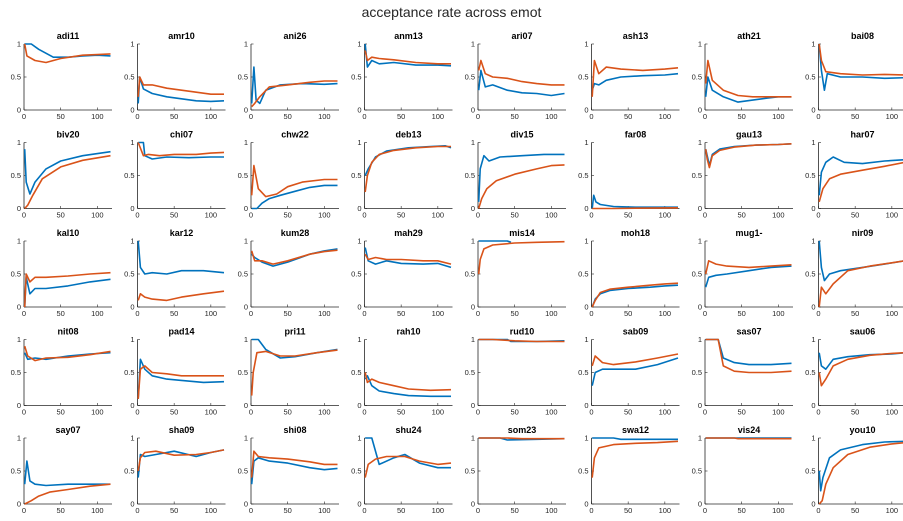 This screenshot has width=903, height=521. What do you see at coordinates (175, 470) in the screenshot?
I see `panel-sha09: sha09 0 0.5 1 0 50 100` at bounding box center [175, 470].